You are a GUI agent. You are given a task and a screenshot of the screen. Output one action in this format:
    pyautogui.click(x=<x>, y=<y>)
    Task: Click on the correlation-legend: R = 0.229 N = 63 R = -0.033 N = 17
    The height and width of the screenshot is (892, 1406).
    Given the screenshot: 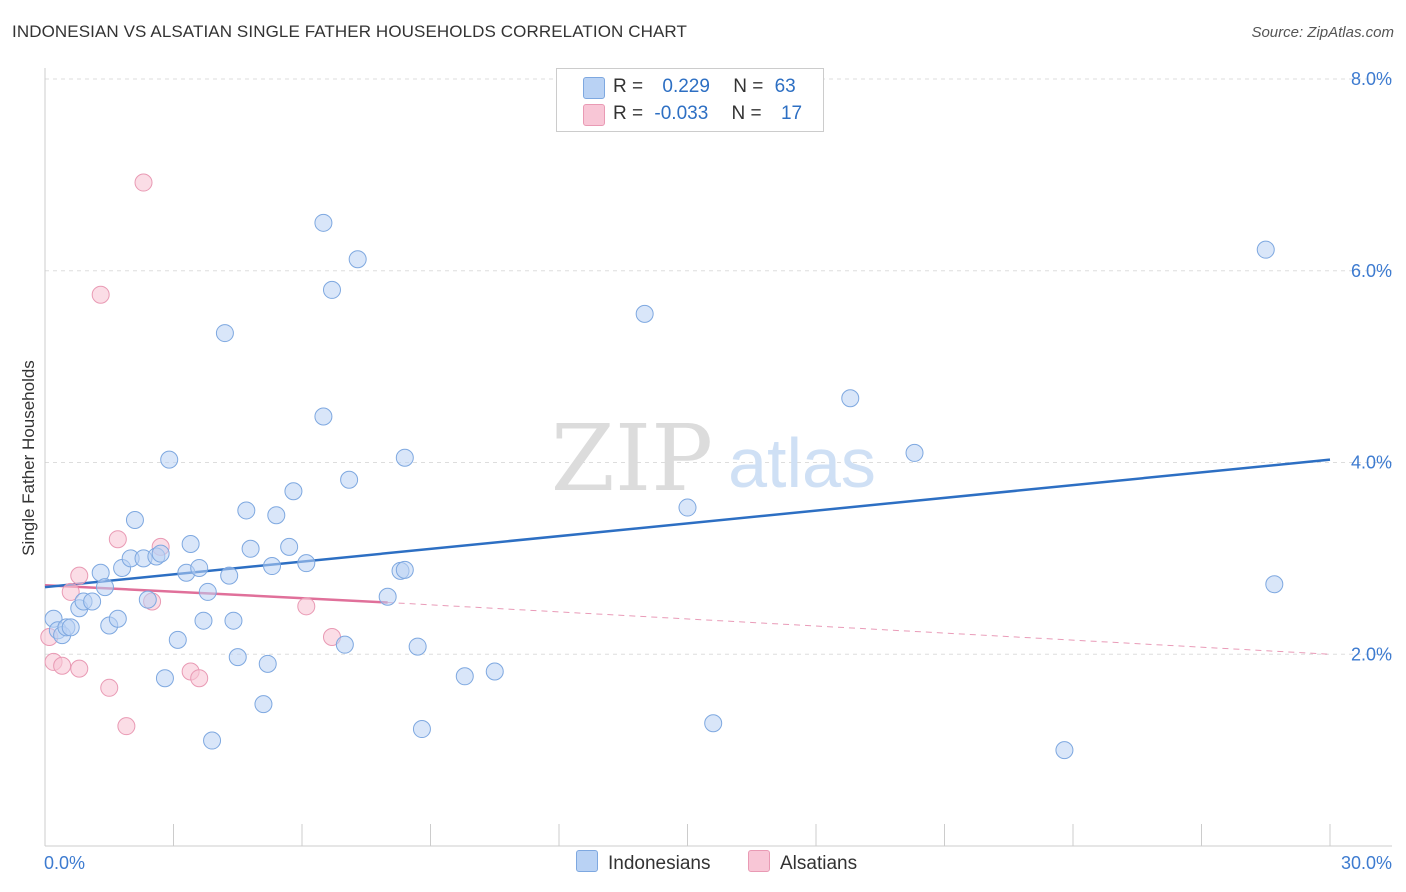 What is the action you would take?
    pyautogui.click(x=690, y=100)
    